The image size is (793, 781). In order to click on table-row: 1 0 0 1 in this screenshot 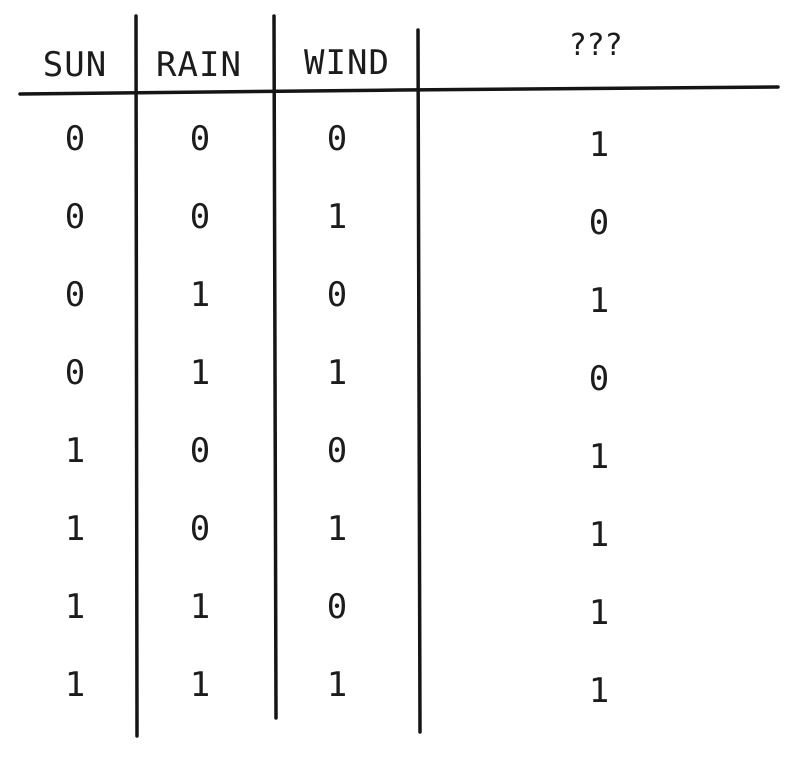, I will do `click(337, 454)`.